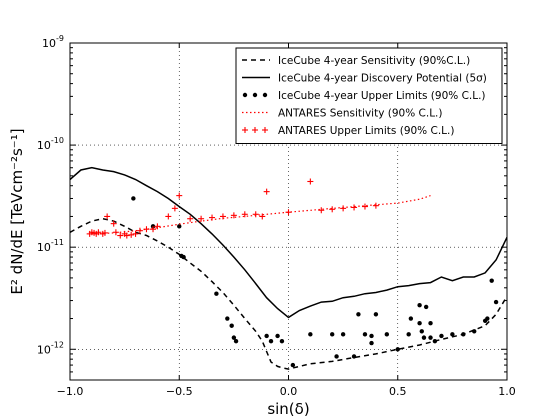 The width and height of the screenshot is (560, 420). I want to click on x-tick-label: −0.5, so click(179, 391).